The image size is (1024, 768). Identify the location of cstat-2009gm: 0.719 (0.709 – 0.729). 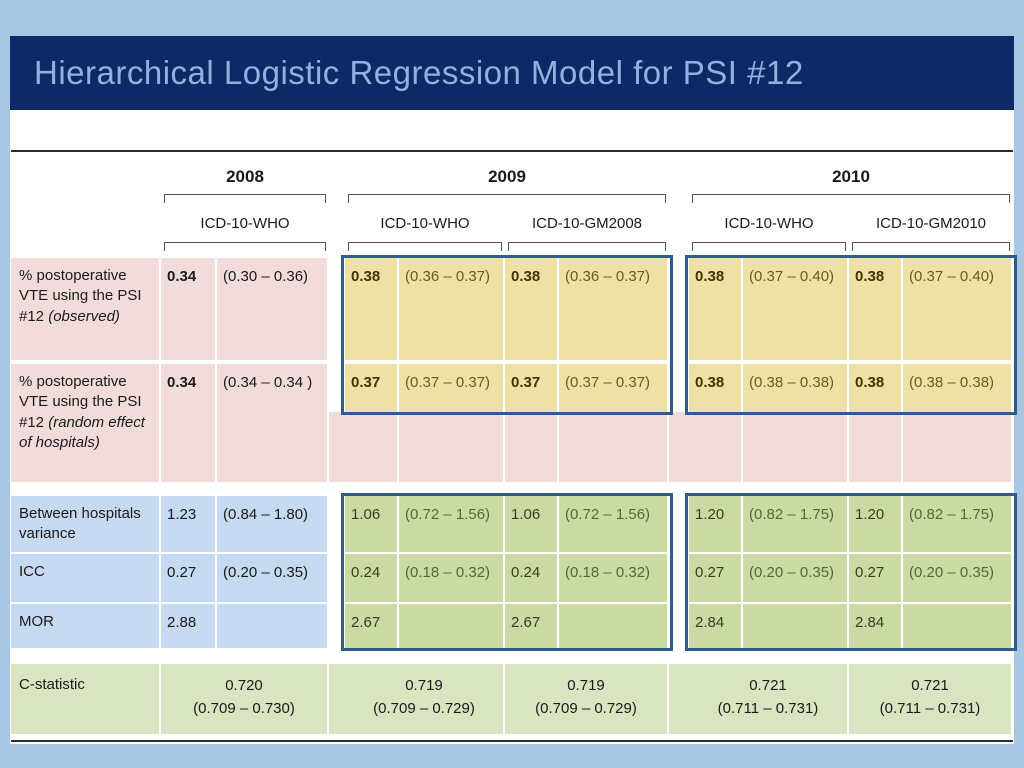
(587, 699).